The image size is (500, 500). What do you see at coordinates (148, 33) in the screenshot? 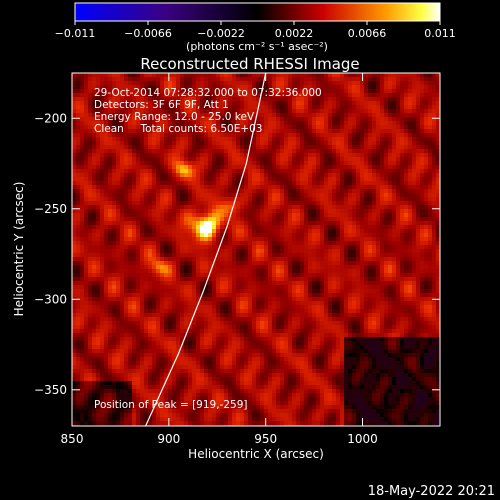
I see `colorbar-tick-label: −0.0066` at bounding box center [148, 33].